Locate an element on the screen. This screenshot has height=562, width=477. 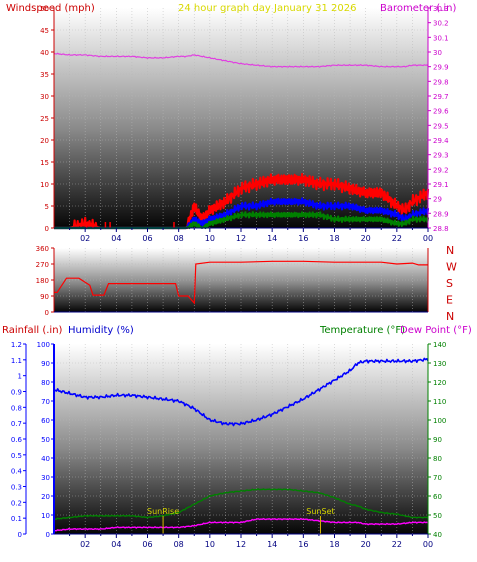
compass-label: S is located at coordinates (449, 283).